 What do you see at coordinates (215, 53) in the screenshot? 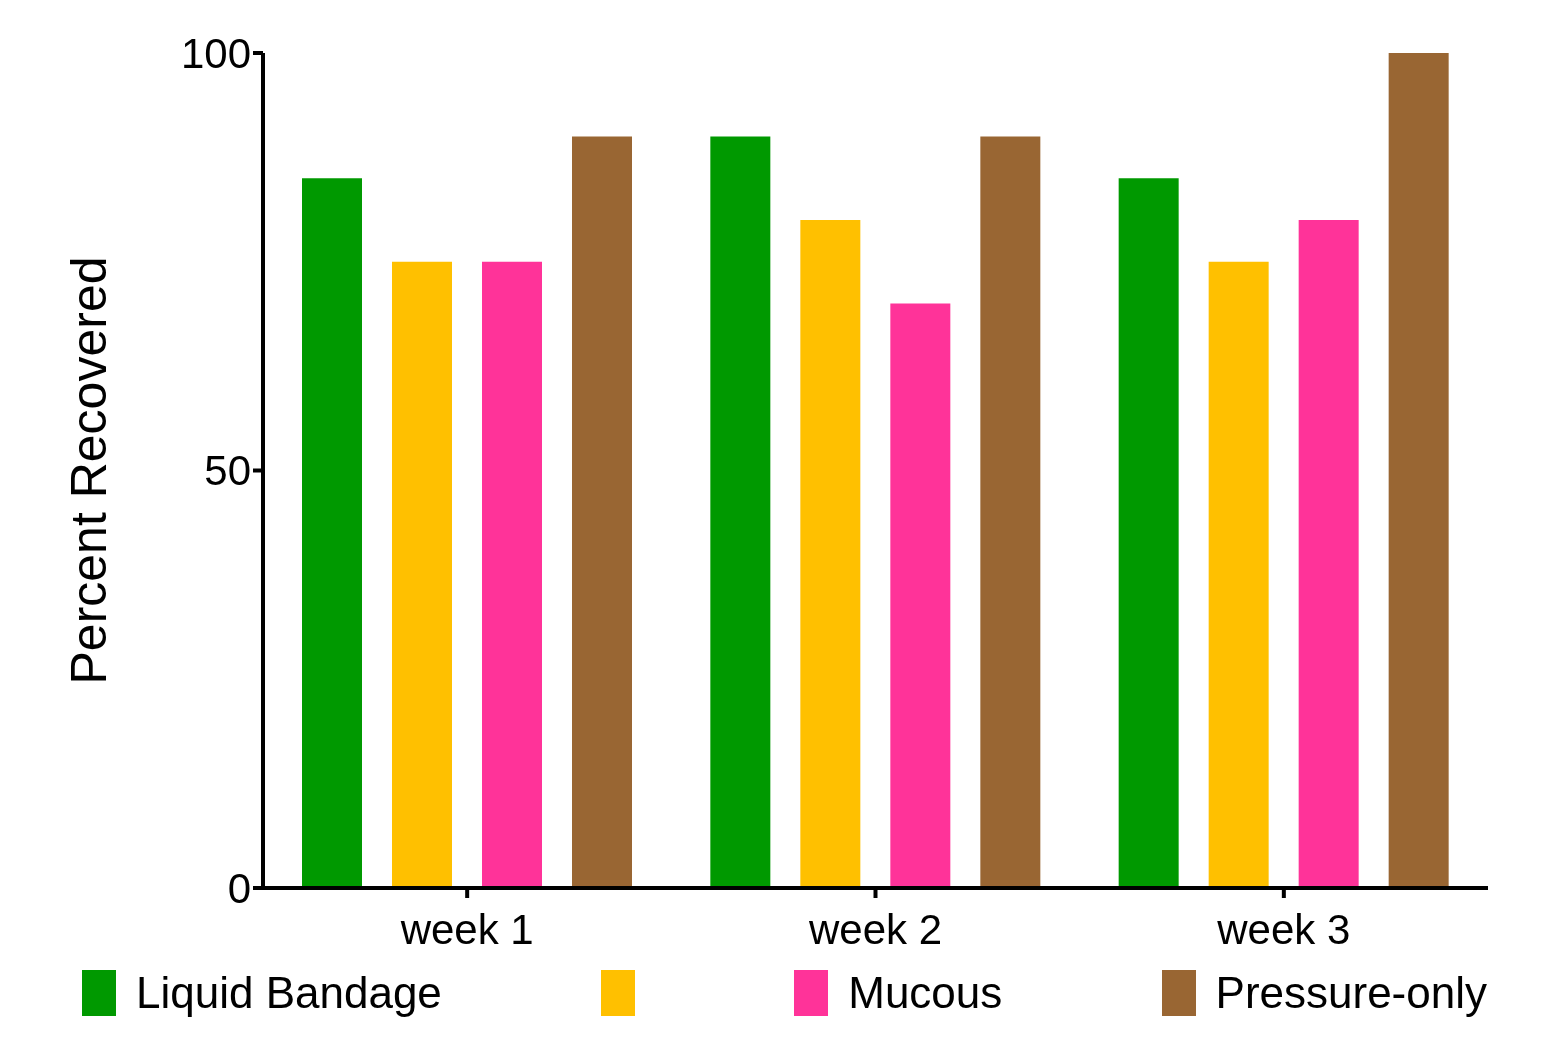
I see `y-tick-label: 100` at bounding box center [215, 53].